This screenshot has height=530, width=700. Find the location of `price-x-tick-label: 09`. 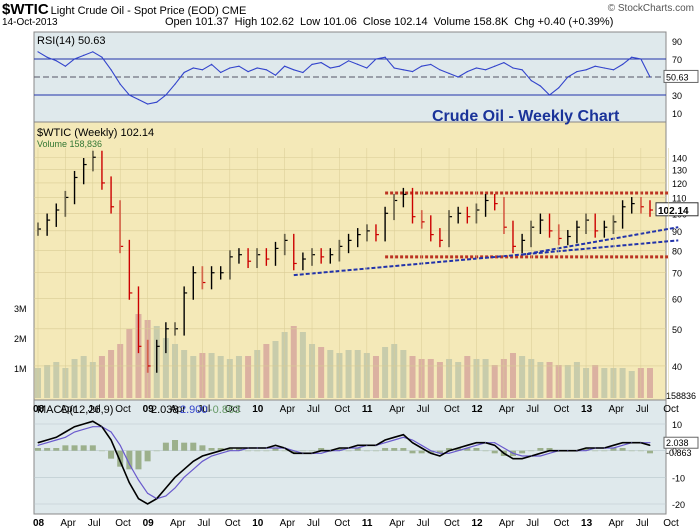

price-x-tick-label: 09 is located at coordinates (149, 409).